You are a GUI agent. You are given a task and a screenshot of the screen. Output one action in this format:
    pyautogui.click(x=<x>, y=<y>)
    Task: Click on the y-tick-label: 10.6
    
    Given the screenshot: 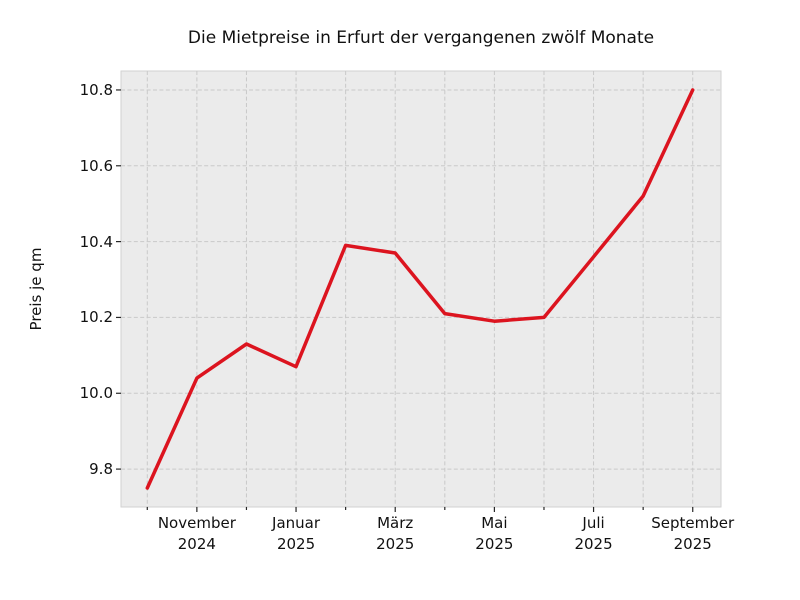 What is the action you would take?
    pyautogui.click(x=96, y=165)
    